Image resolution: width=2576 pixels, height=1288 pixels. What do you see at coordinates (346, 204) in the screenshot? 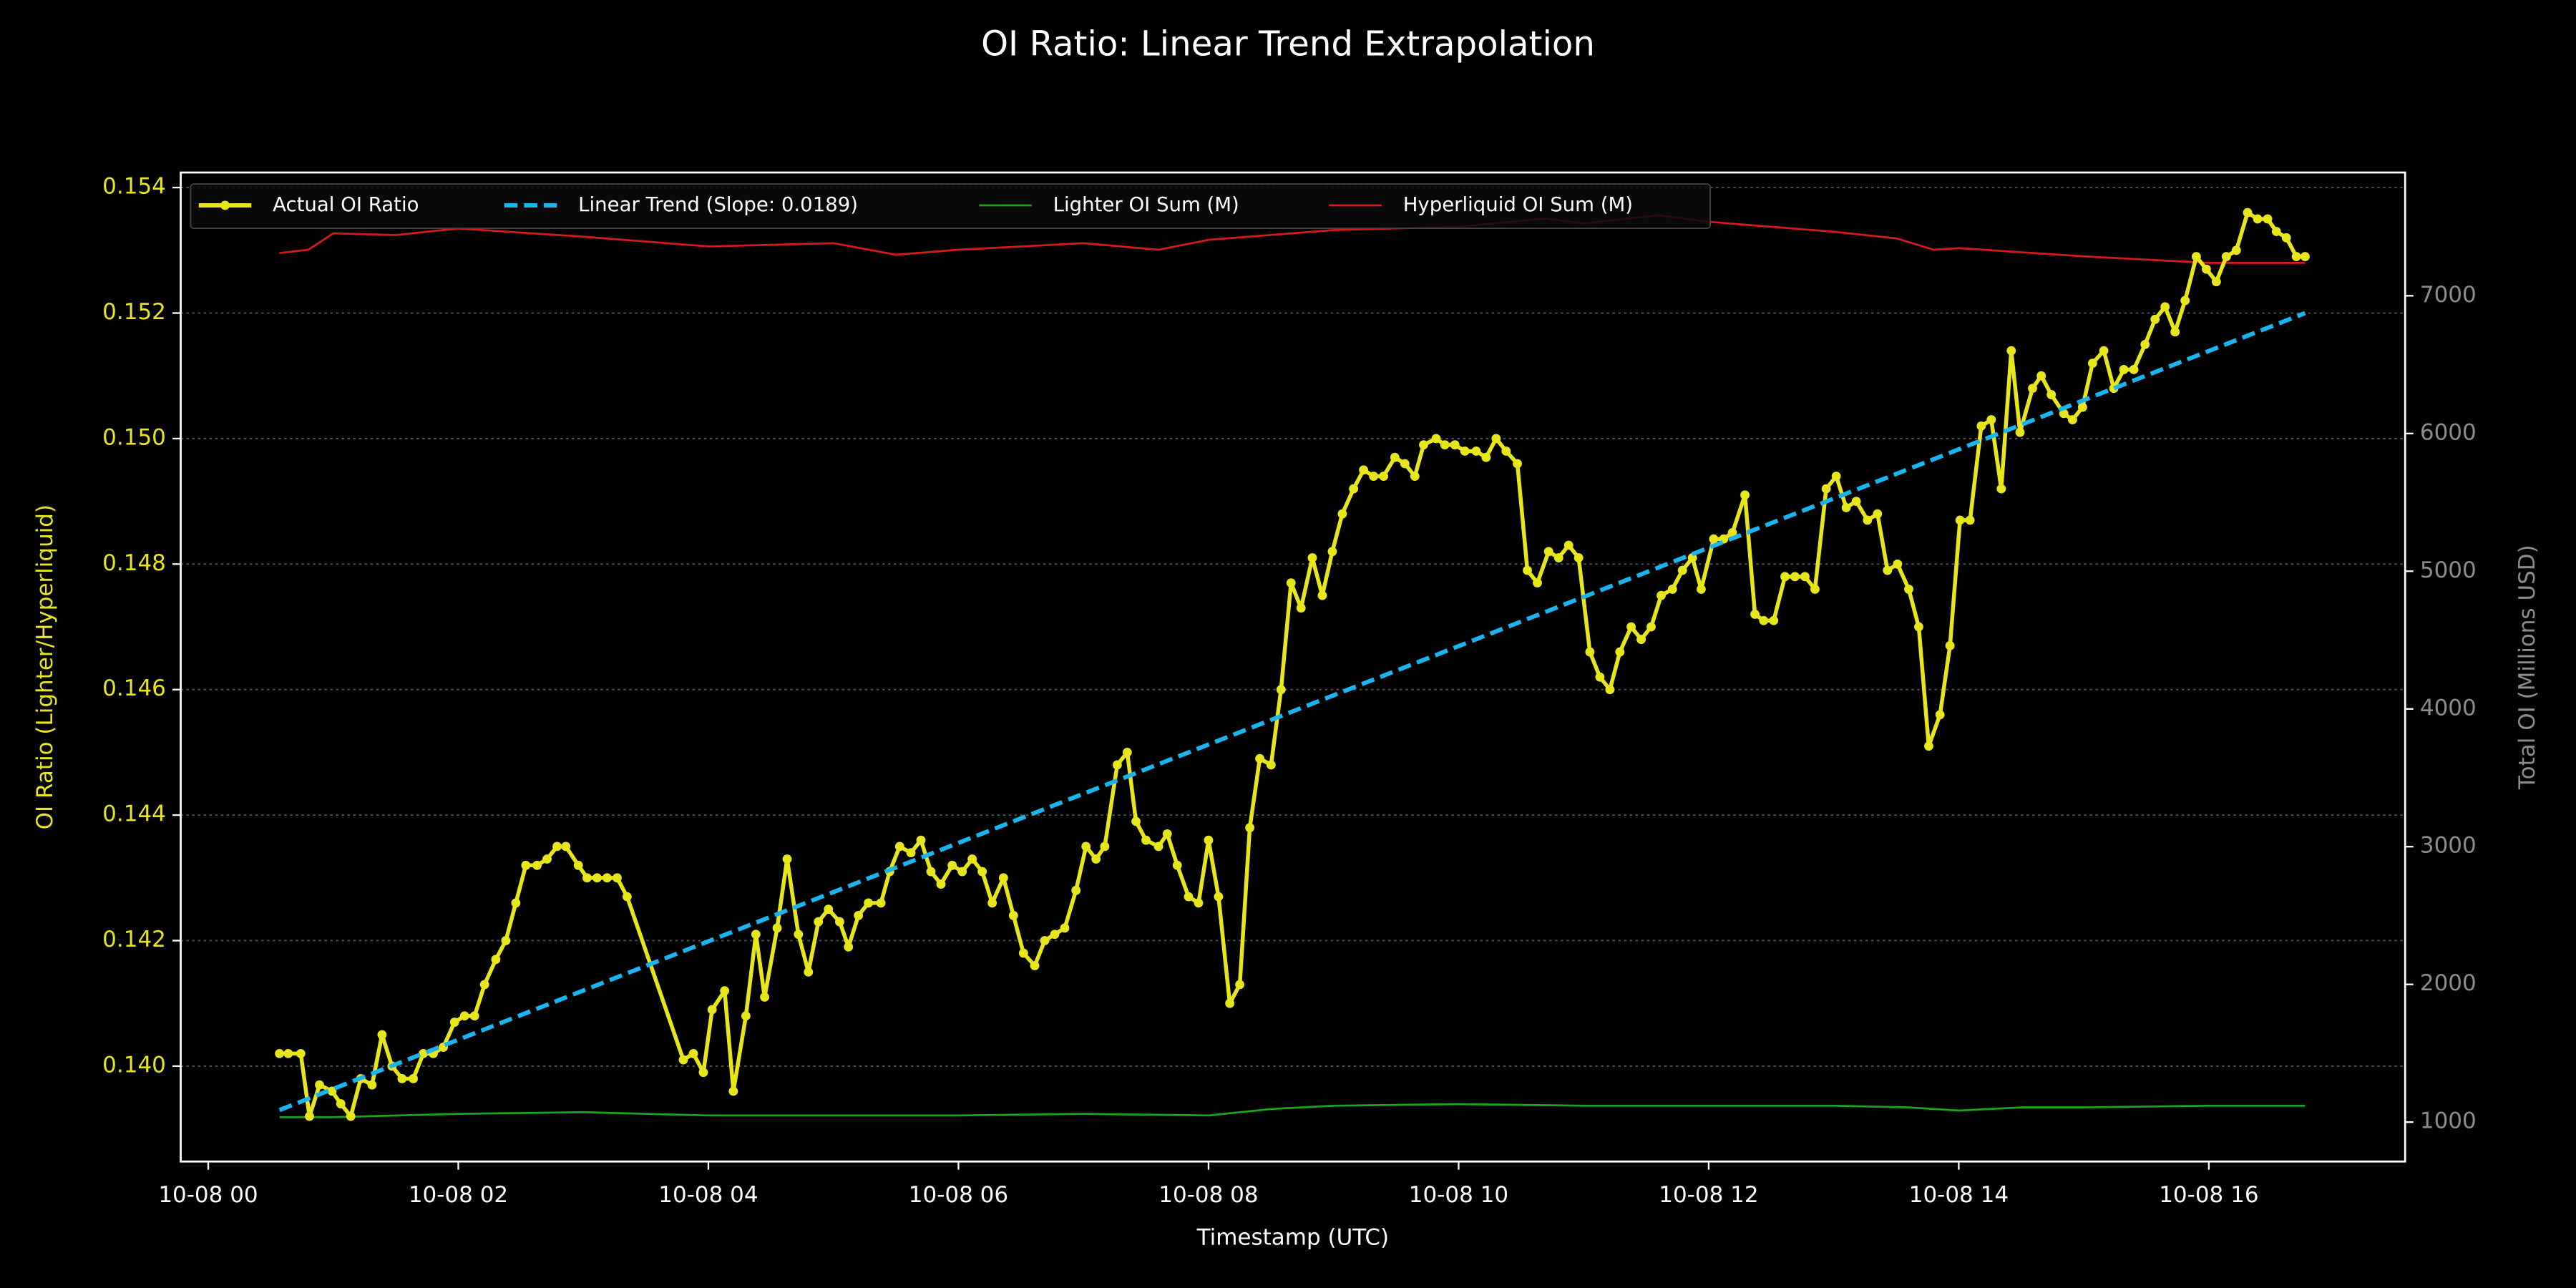
I see `legend-label: Actual OI Ratio` at bounding box center [346, 204].